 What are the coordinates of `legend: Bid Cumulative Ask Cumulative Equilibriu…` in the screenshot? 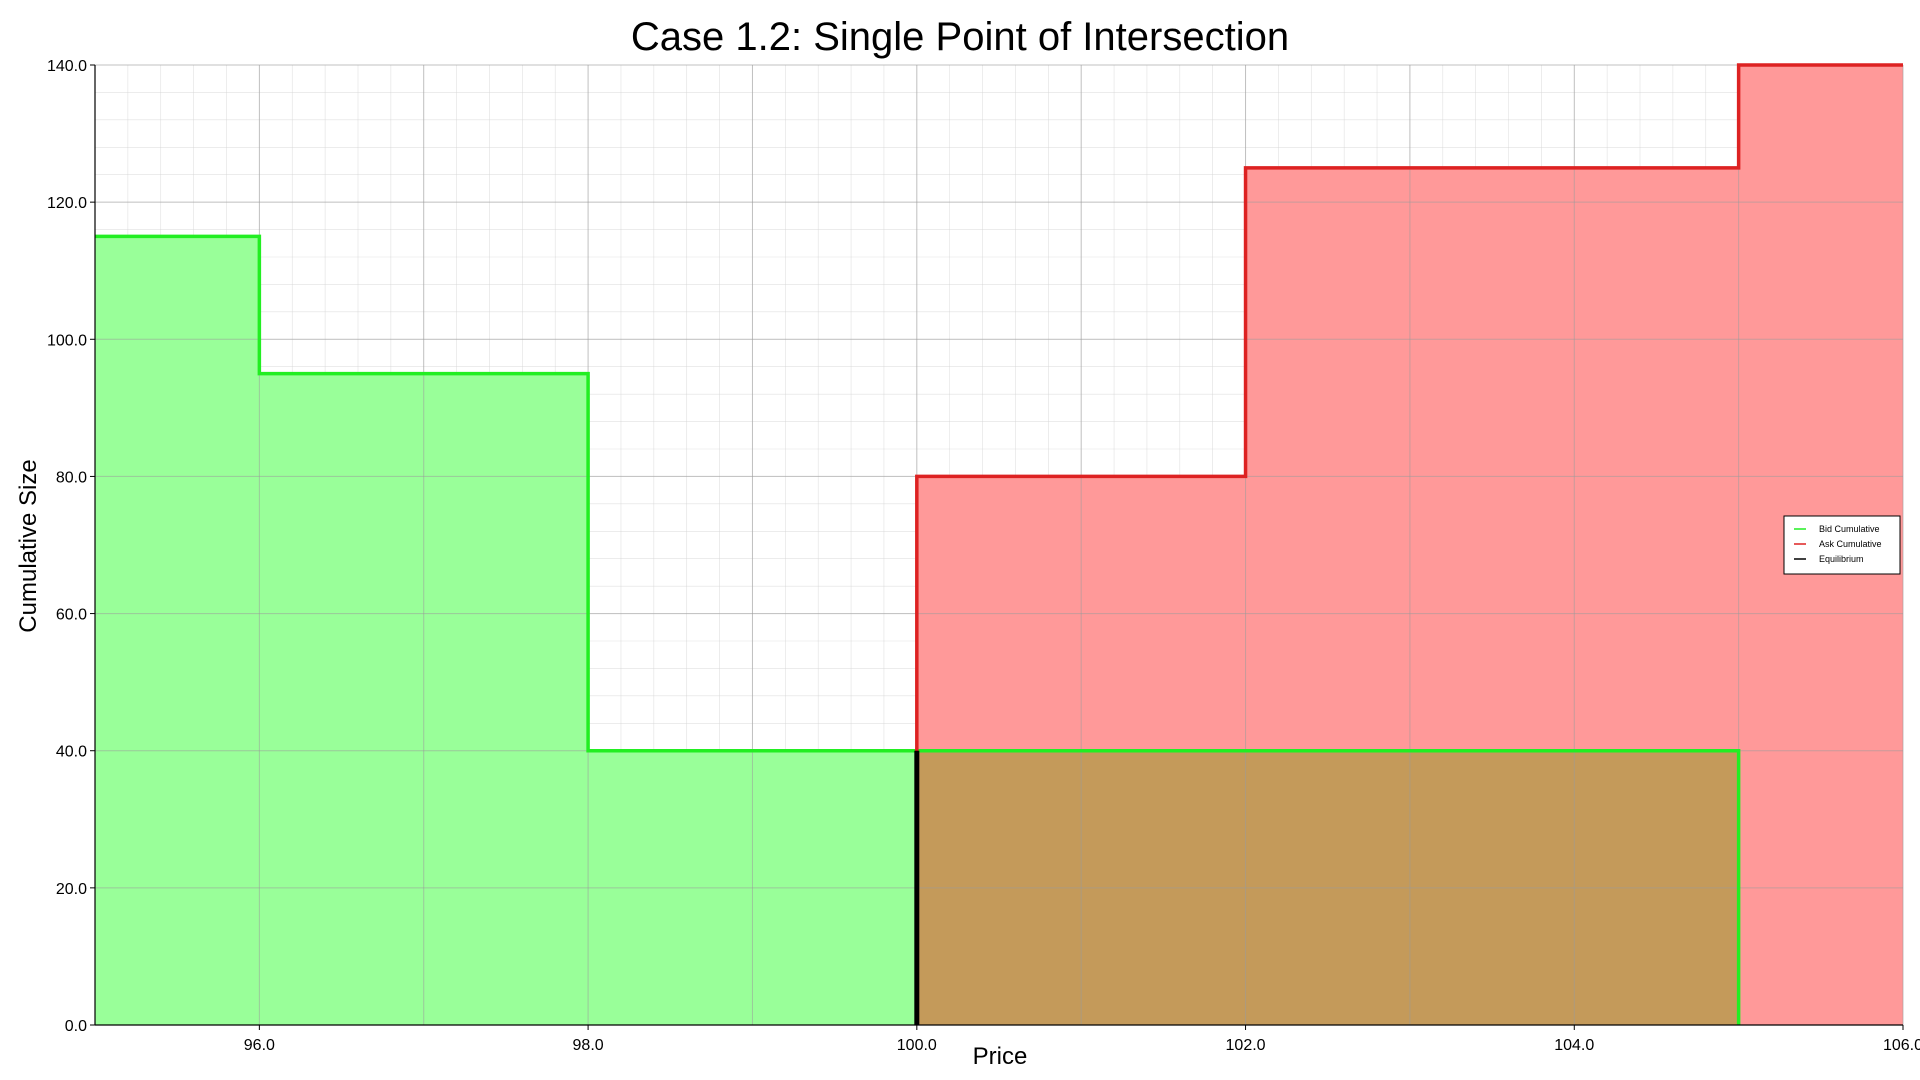 It's located at (1842, 545).